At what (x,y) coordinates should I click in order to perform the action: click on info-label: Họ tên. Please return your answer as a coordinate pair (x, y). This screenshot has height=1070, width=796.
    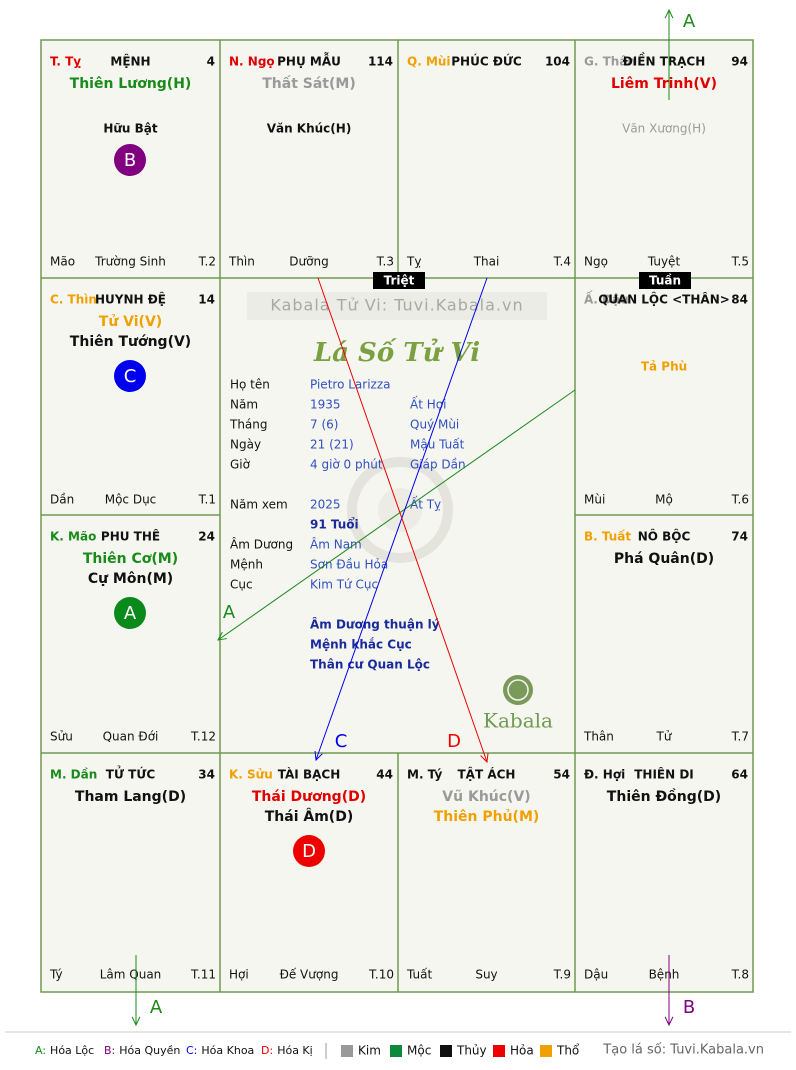
    Looking at the image, I should click on (250, 385).